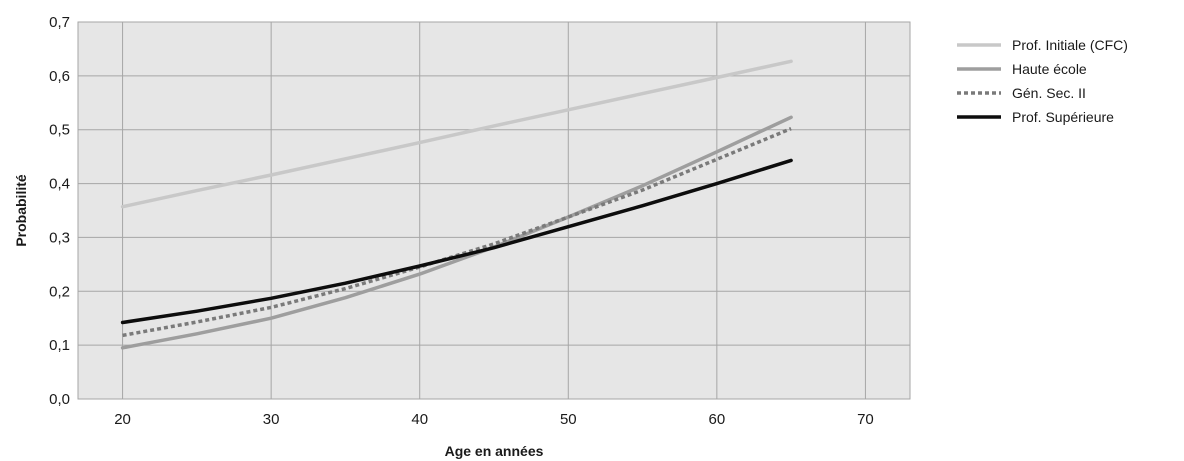 This screenshot has height=461, width=1184. Describe the element at coordinates (59, 399) in the screenshot. I see `y-tick-label: 0,0` at that location.